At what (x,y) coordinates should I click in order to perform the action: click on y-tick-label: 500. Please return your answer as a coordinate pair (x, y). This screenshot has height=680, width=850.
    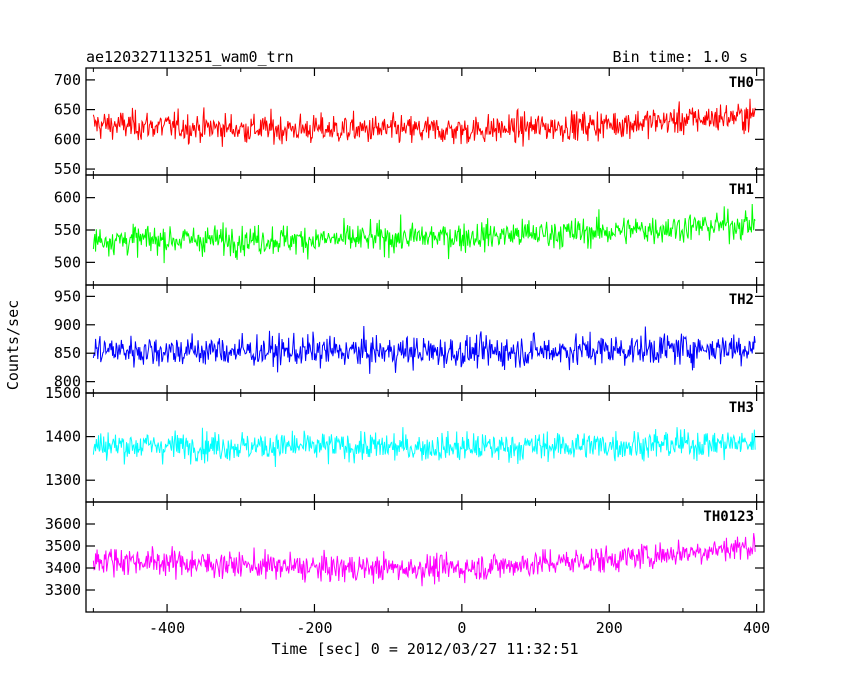
    Looking at the image, I should click on (67, 262).